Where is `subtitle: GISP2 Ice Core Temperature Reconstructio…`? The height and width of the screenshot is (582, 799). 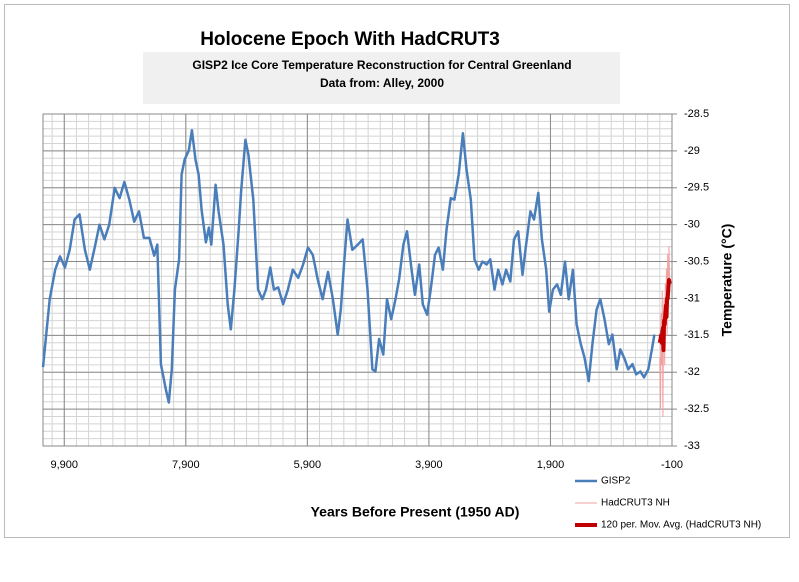
subtitle: GISP2 Ice Core Temperature Reconstructio… is located at coordinates (381, 65).